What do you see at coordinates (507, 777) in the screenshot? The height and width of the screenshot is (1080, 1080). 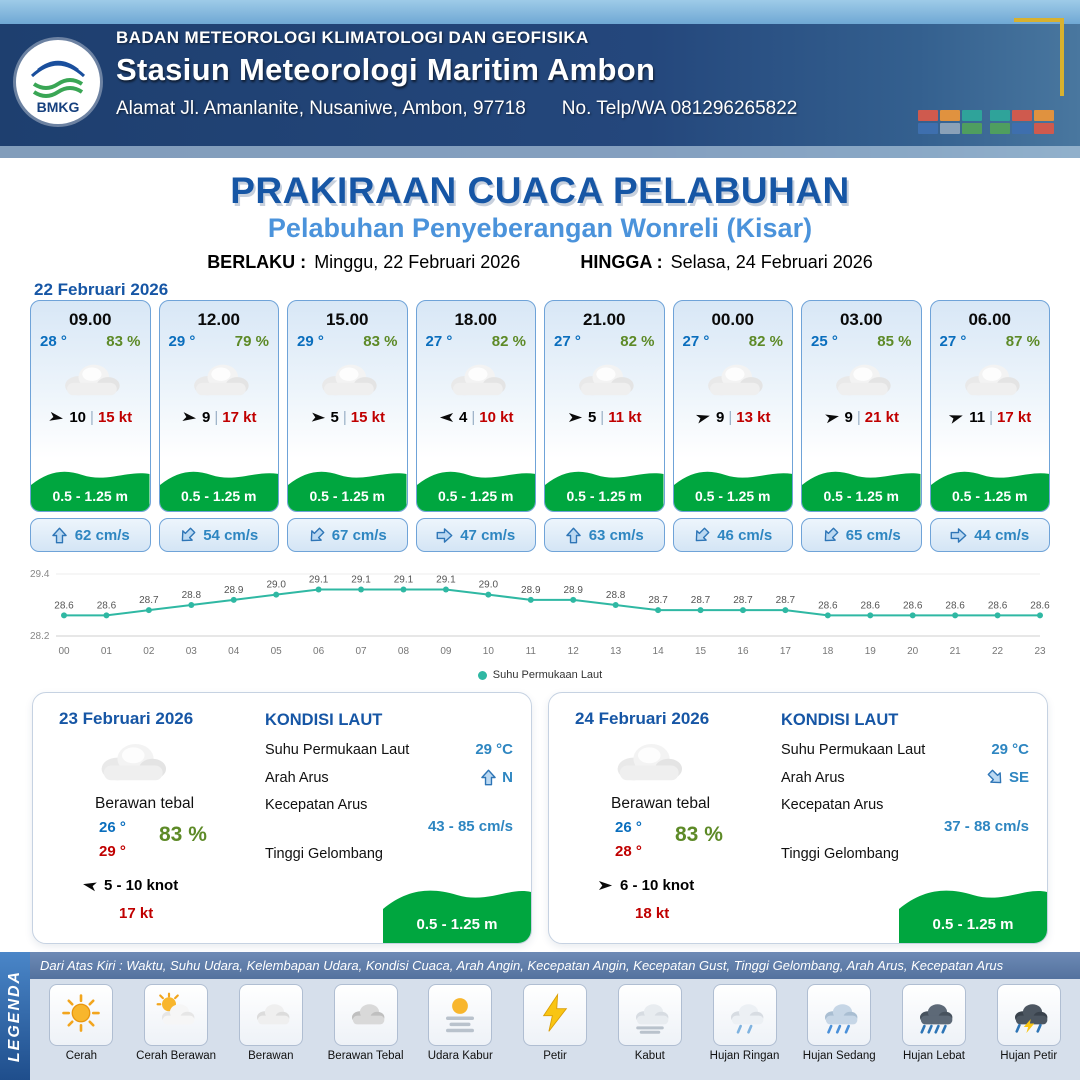 I see `current-dir-value: N` at bounding box center [507, 777].